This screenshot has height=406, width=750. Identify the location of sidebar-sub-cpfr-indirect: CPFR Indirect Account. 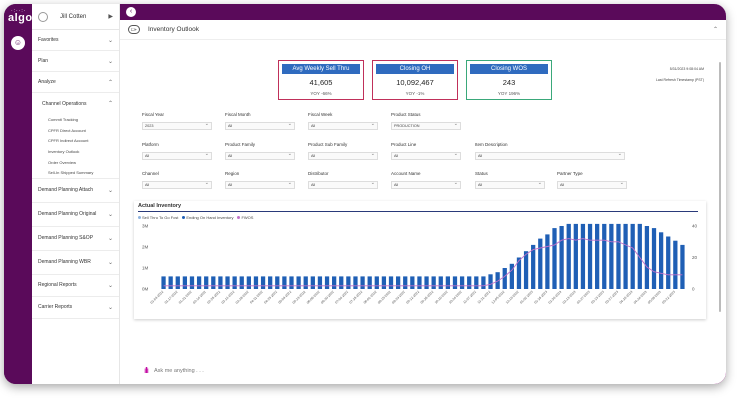
(68, 141).